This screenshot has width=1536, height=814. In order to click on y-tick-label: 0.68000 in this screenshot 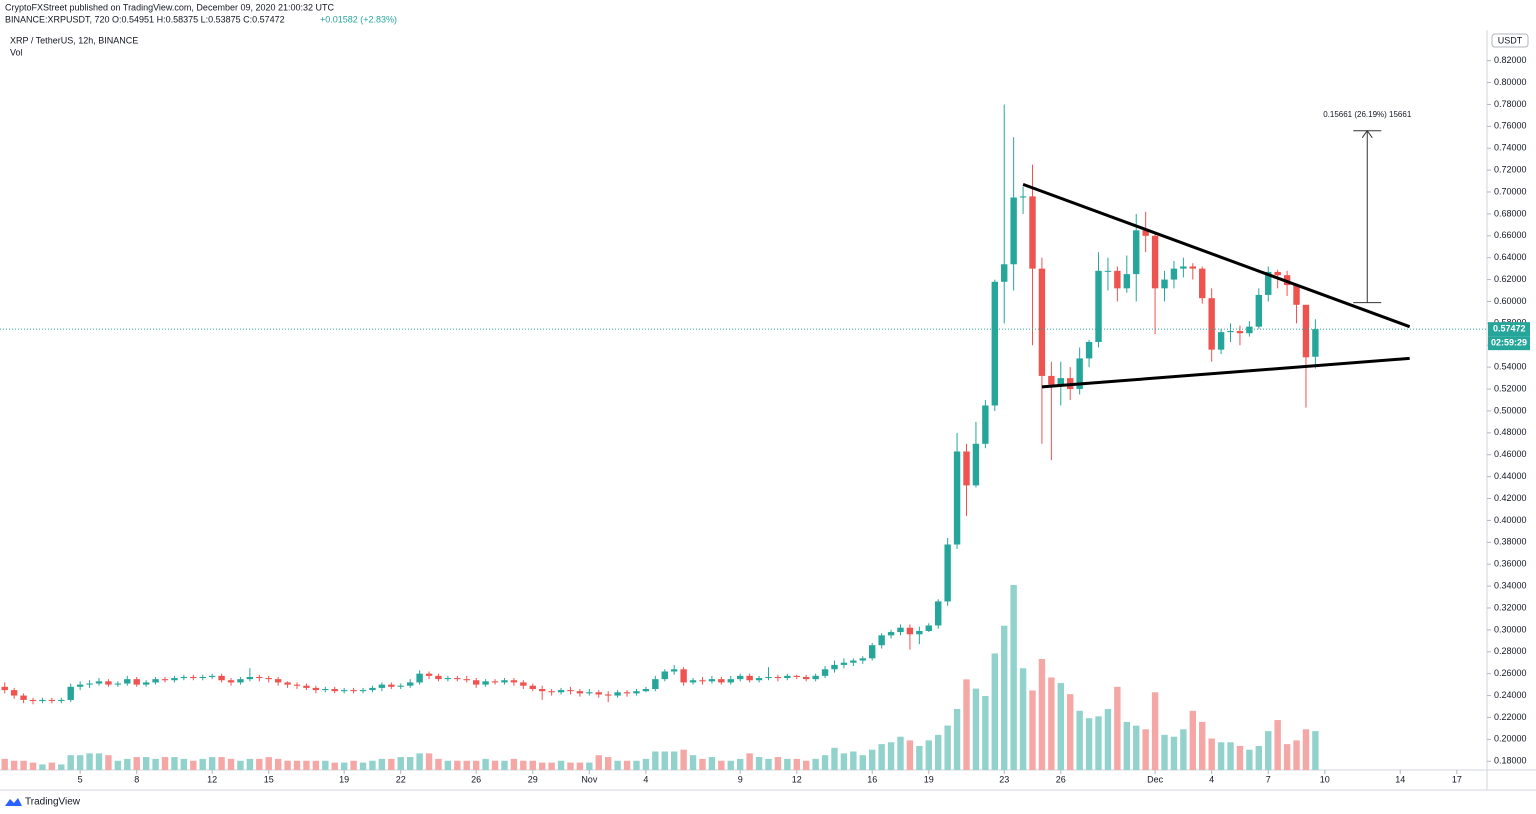, I will do `click(1510, 213)`.